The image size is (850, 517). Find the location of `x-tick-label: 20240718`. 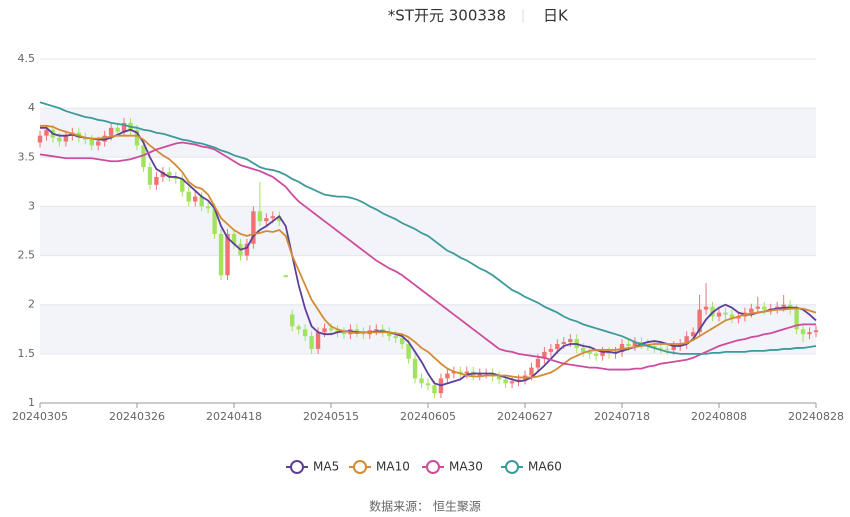

x-tick-label: 20240718 is located at coordinates (622, 416).